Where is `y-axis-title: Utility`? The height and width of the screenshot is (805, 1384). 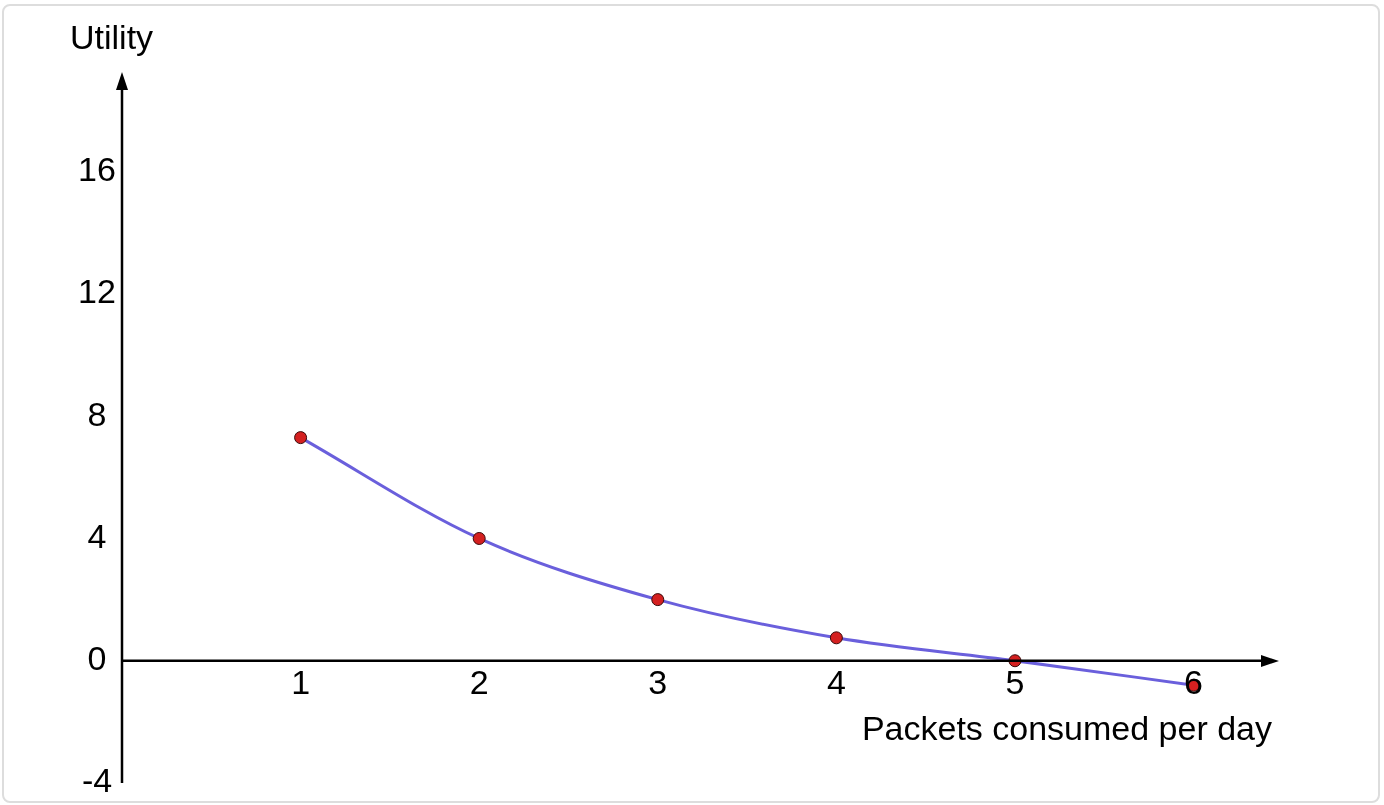 y-axis-title: Utility is located at coordinates (112, 37).